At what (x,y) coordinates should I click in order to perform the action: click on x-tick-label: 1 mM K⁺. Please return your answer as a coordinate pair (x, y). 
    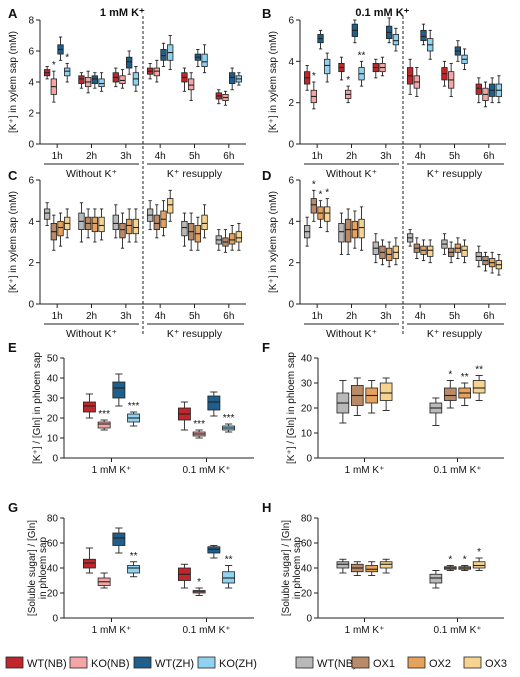
    Looking at the image, I should click on (365, 470).